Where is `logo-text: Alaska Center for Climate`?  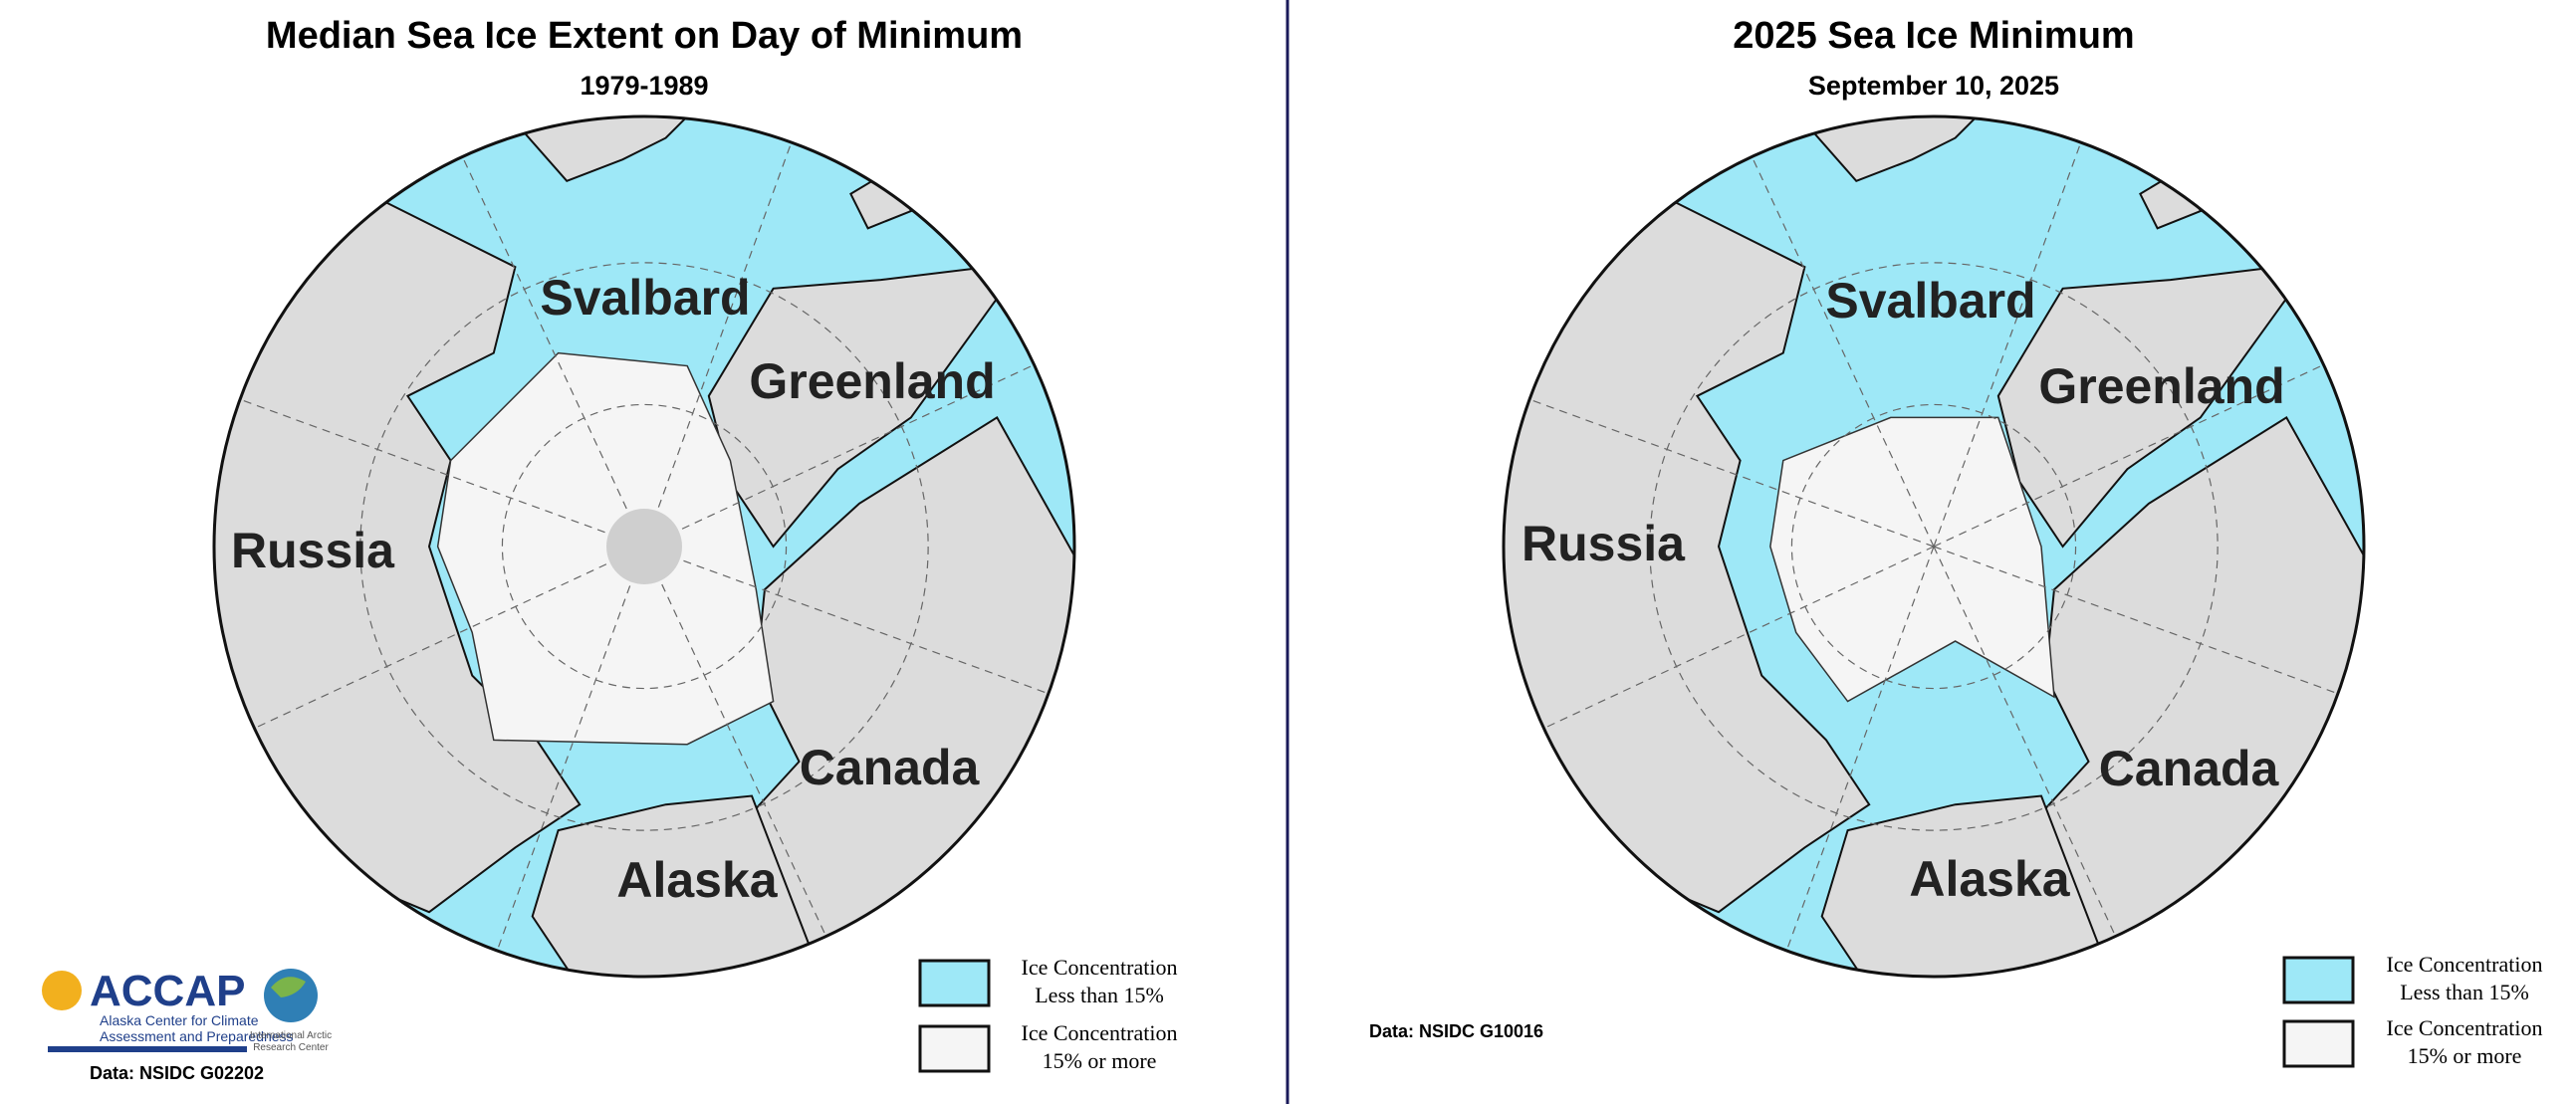
logo-text: Alaska Center for Climate is located at coordinates (179, 1020).